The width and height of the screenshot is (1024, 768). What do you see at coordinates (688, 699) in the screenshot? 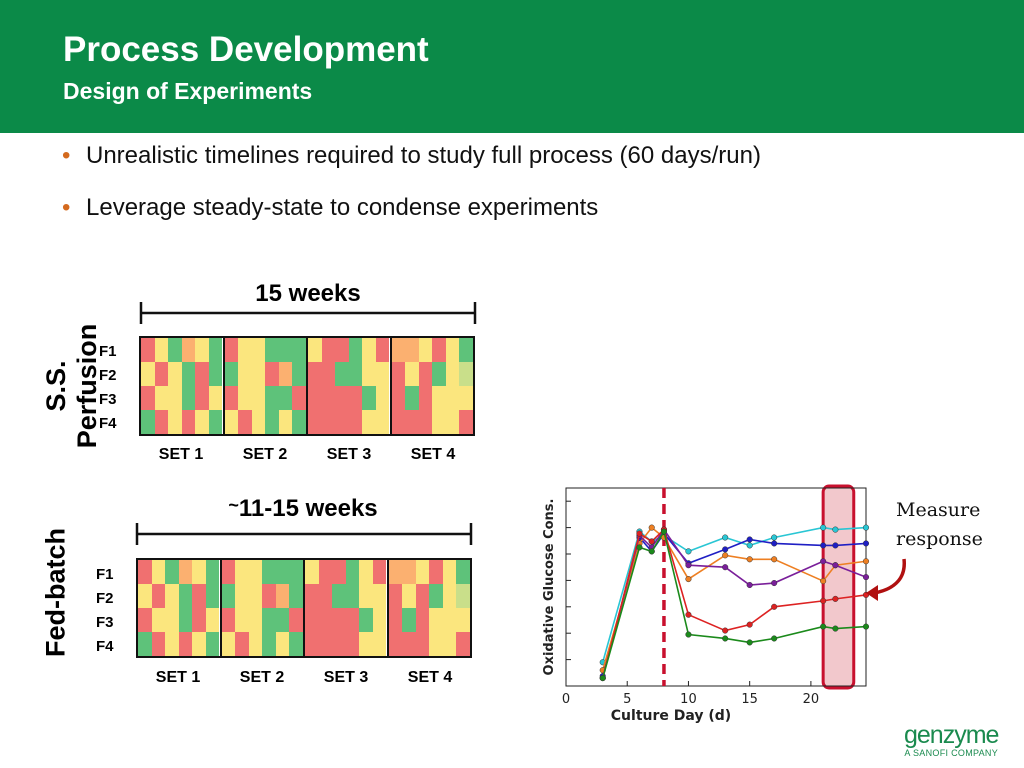
I see `x-tick-label: 10` at bounding box center [688, 699].